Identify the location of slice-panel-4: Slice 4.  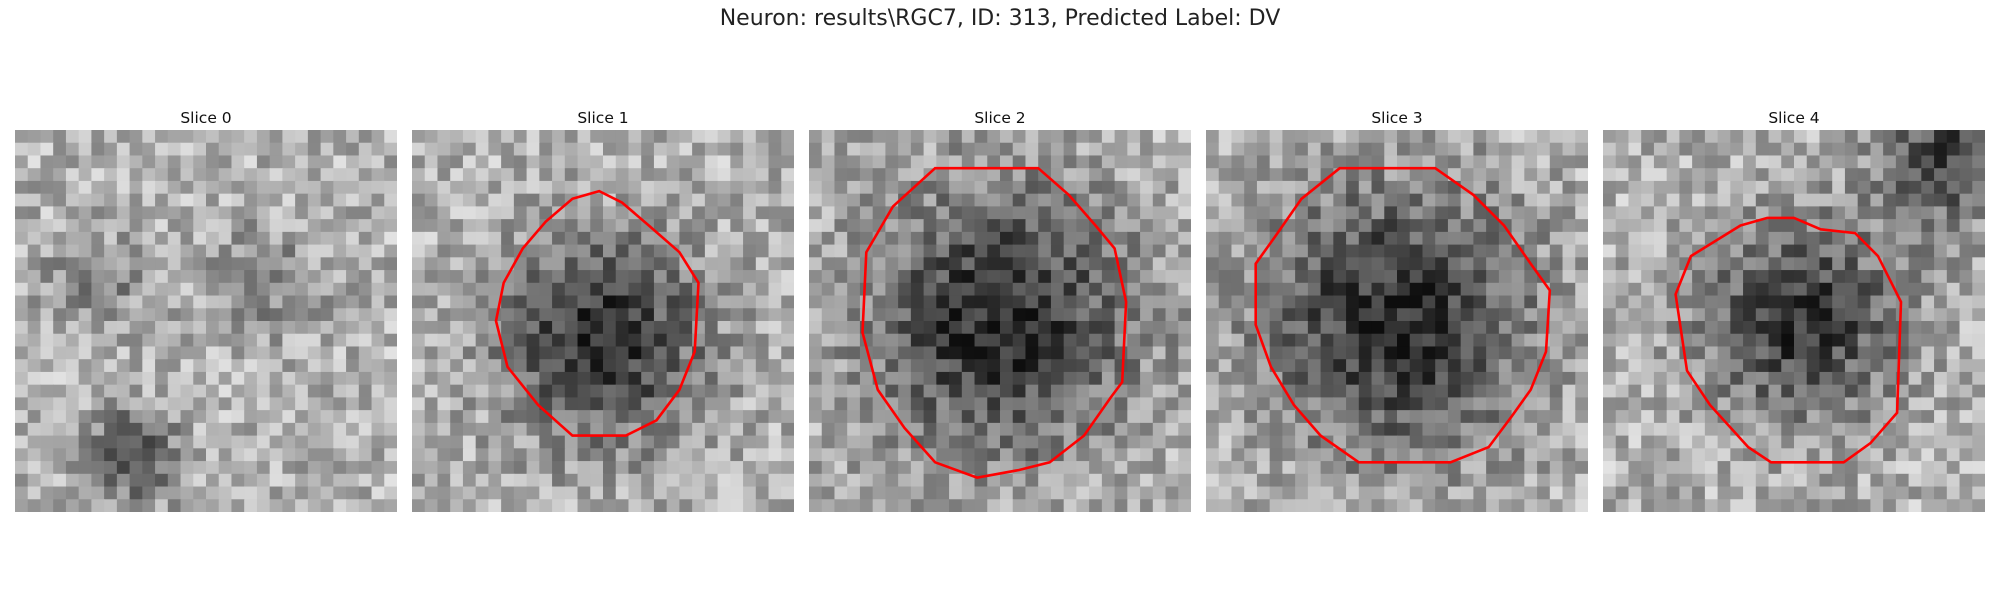
(1794, 309).